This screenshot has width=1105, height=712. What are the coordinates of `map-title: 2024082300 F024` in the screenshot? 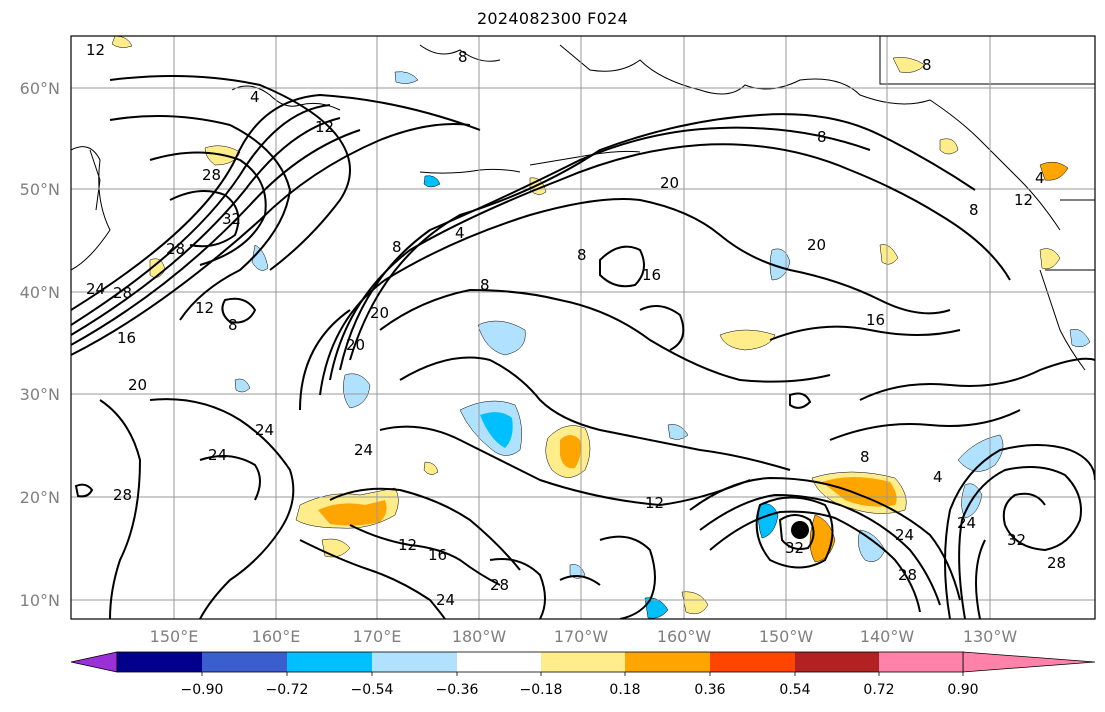 It's located at (552, 18).